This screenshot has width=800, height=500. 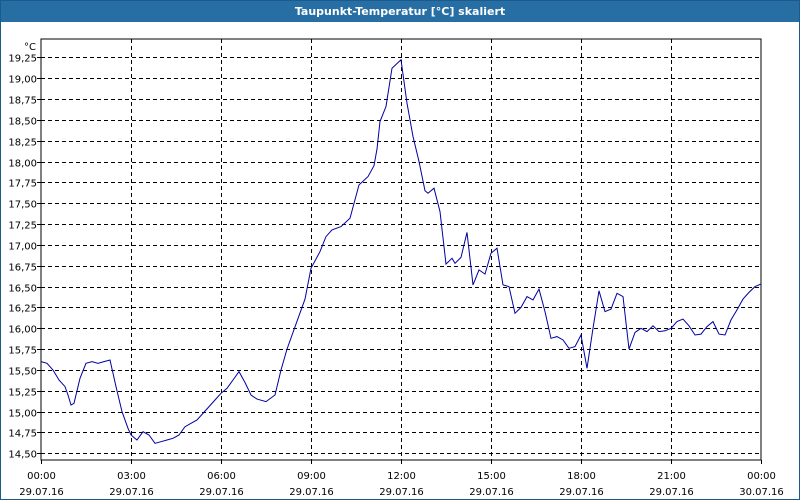 What do you see at coordinates (22, 247) in the screenshot?
I see `y-tick-label: 17,00` at bounding box center [22, 247].